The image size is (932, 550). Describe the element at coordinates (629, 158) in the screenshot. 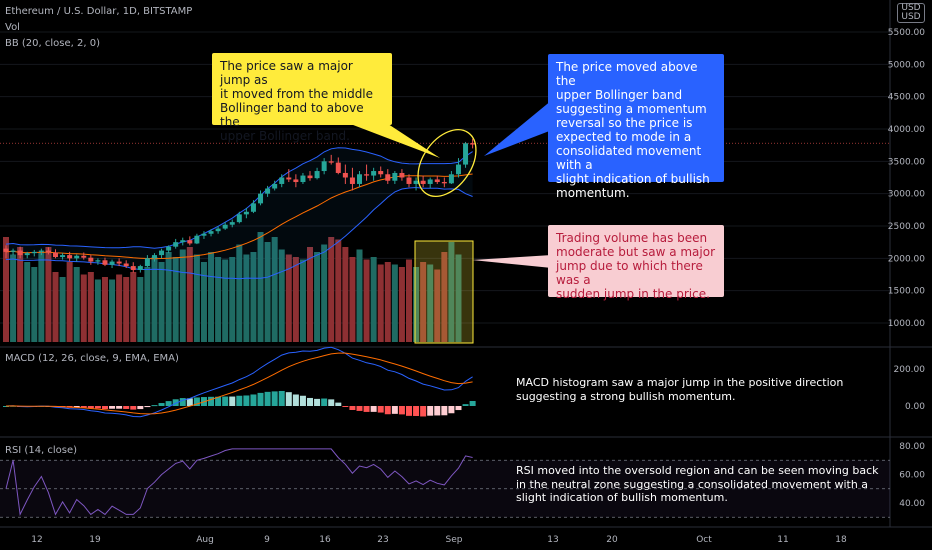

I see `blue-callout-line: consolidated movement with a` at that location.